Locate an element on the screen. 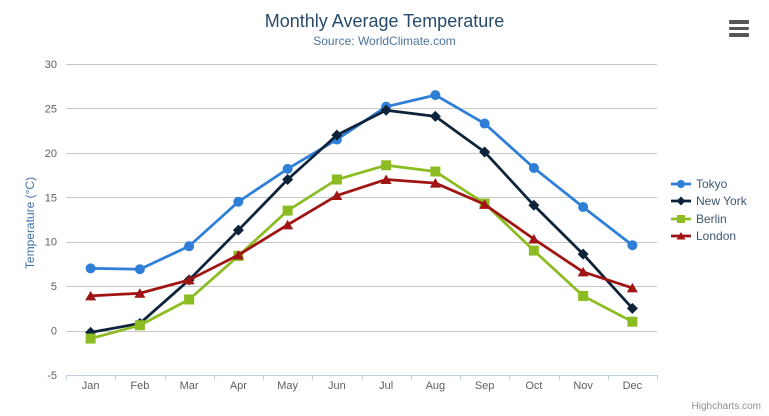 The image size is (769, 416). legend-symbol-square-icon is located at coordinates (681, 218).